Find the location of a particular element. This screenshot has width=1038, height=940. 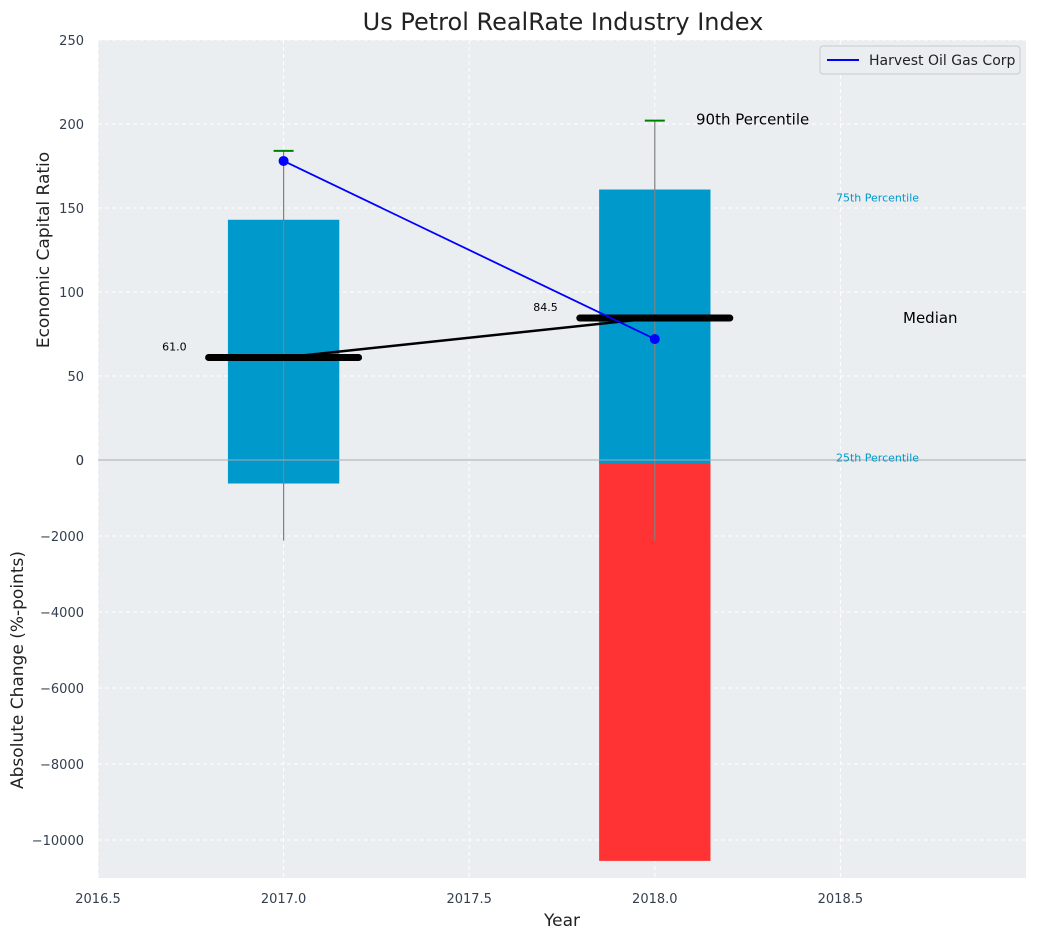

x-tick-label: 2017.0 is located at coordinates (284, 899).